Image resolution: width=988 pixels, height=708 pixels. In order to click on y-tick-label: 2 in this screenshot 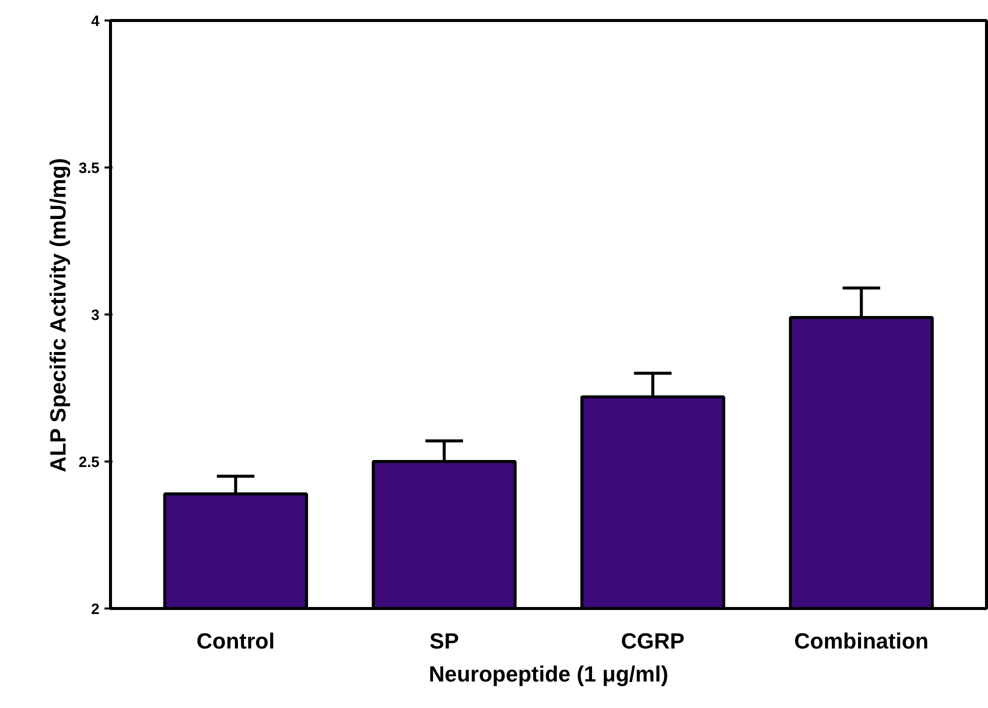, I will do `click(95, 609)`.